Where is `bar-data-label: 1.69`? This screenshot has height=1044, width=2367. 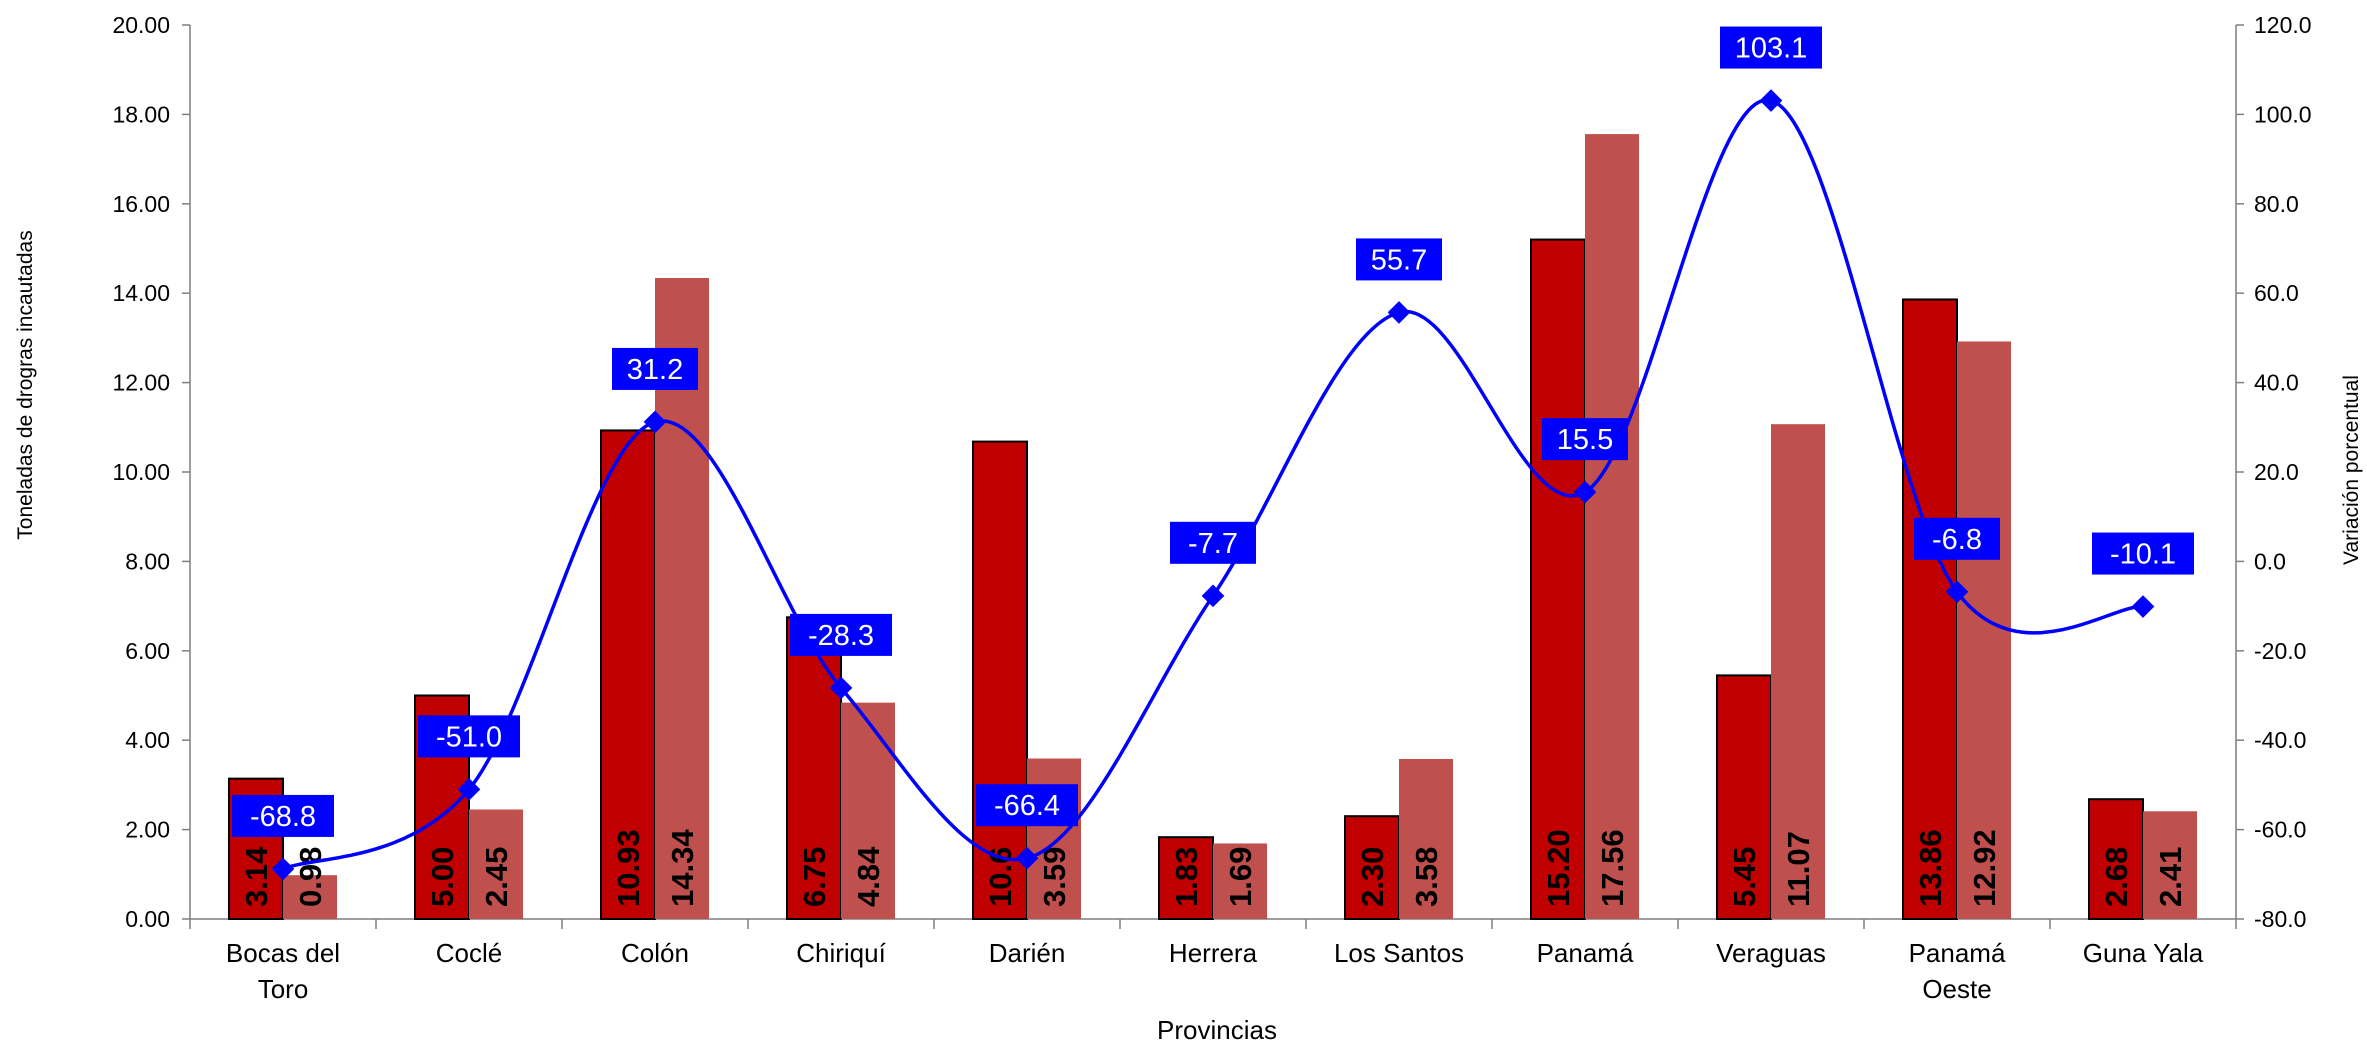
bar-data-label: 1.69 is located at coordinates (1240, 877).